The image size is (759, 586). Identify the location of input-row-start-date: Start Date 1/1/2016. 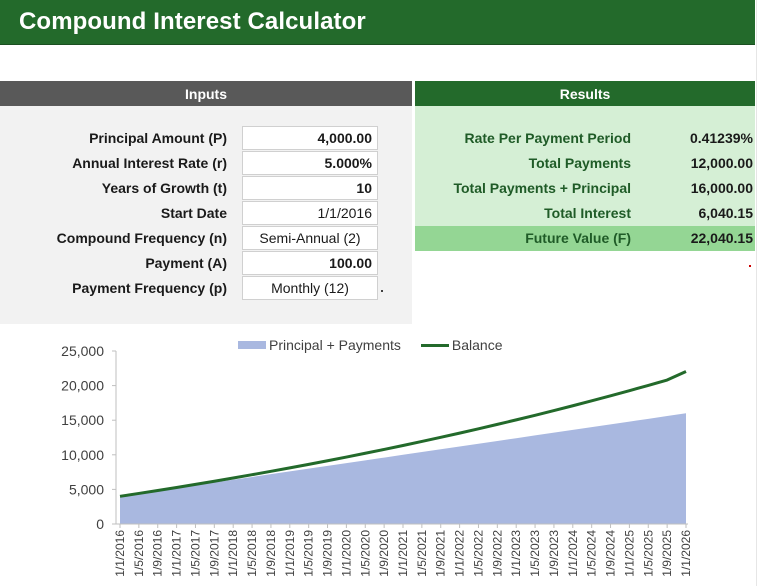
(206, 213).